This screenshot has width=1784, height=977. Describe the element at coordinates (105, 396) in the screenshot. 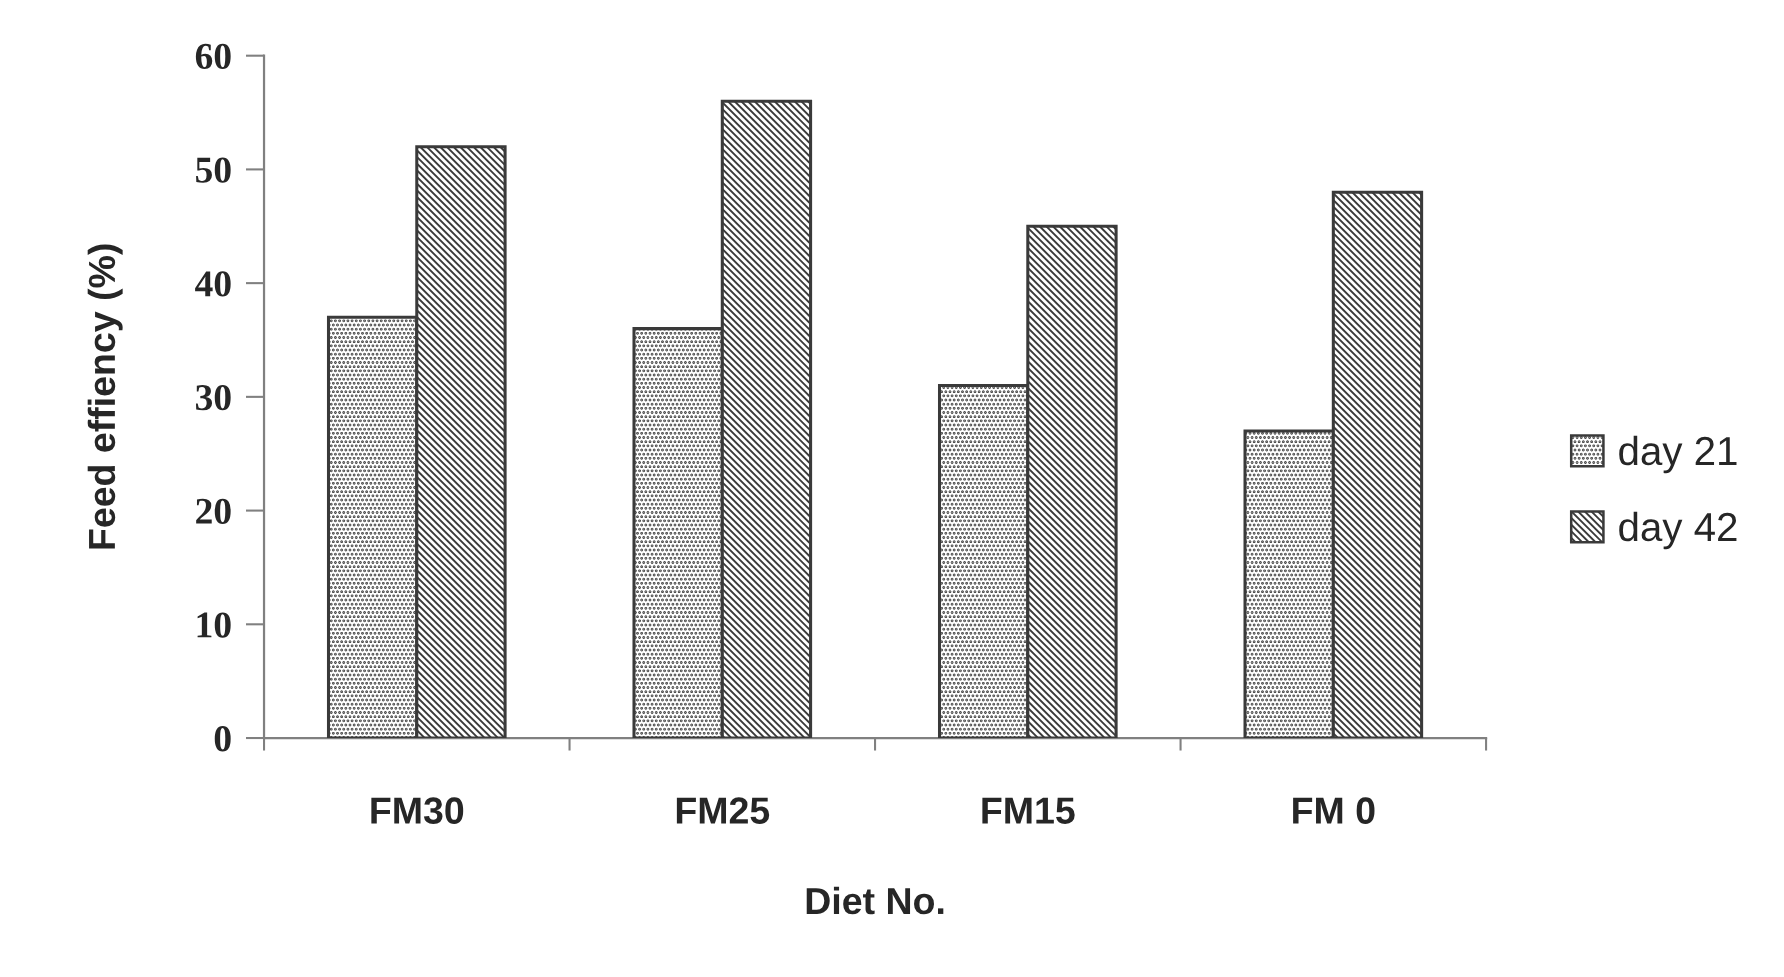

I see `y-axis-title: Feed effiency (%)` at that location.